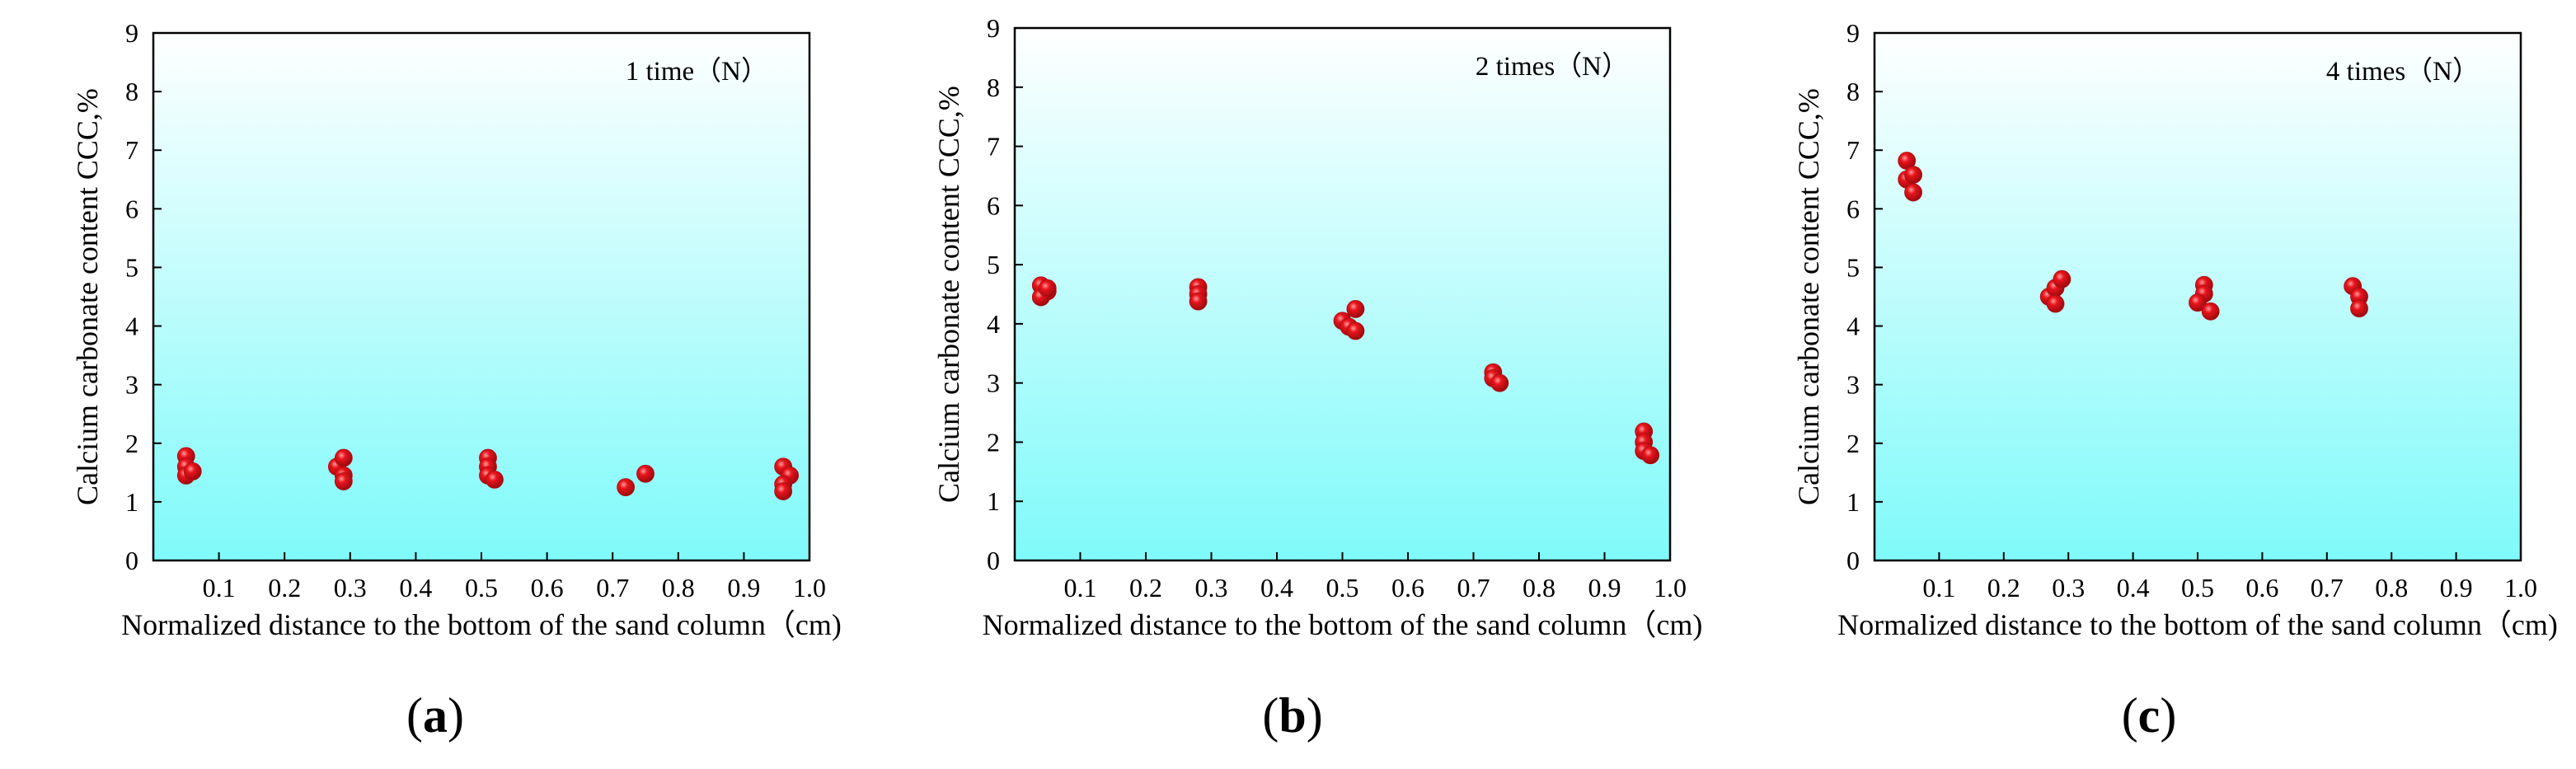 Image resolution: width=2576 pixels, height=769 pixels. I want to click on panel-label: (a), so click(435, 715).